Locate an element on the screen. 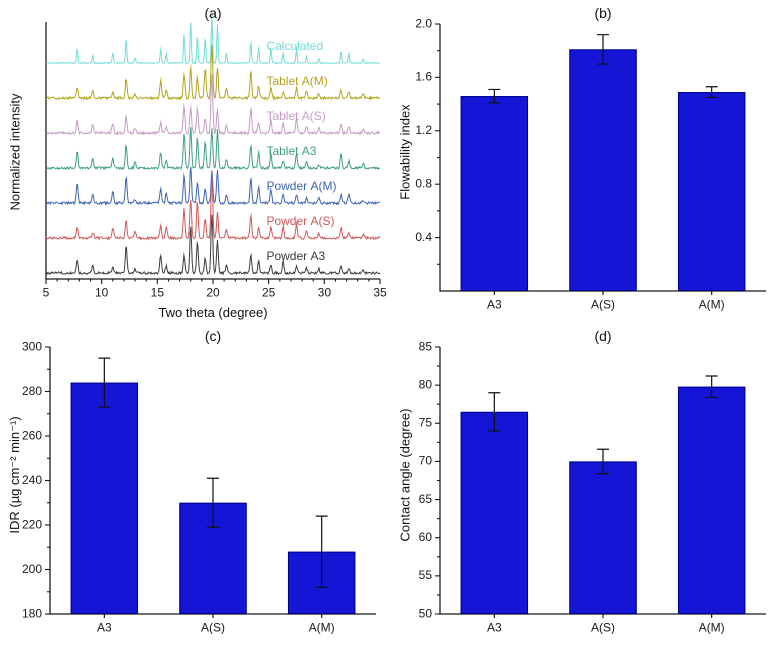 This screenshot has height=646, width=780. panel-d-ylabel: Contact angle (degree) is located at coordinates (405, 475).